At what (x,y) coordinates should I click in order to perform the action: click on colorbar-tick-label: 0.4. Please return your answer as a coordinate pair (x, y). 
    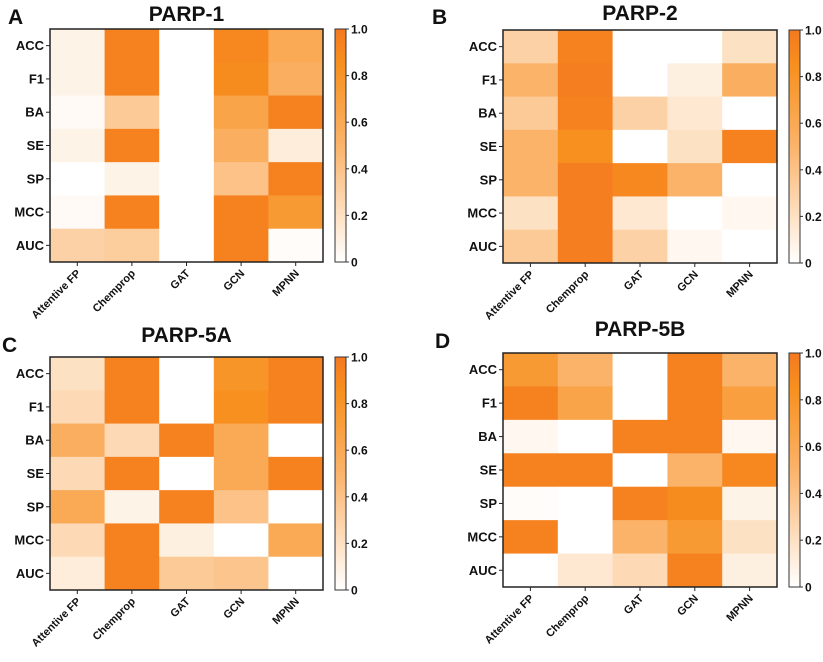
    Looking at the image, I should click on (359, 497).